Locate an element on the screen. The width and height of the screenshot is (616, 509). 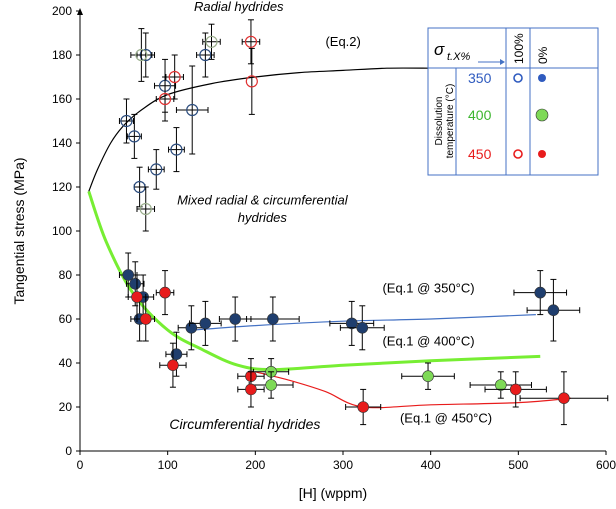
x-tick-label: 300 is located at coordinates (343, 465).